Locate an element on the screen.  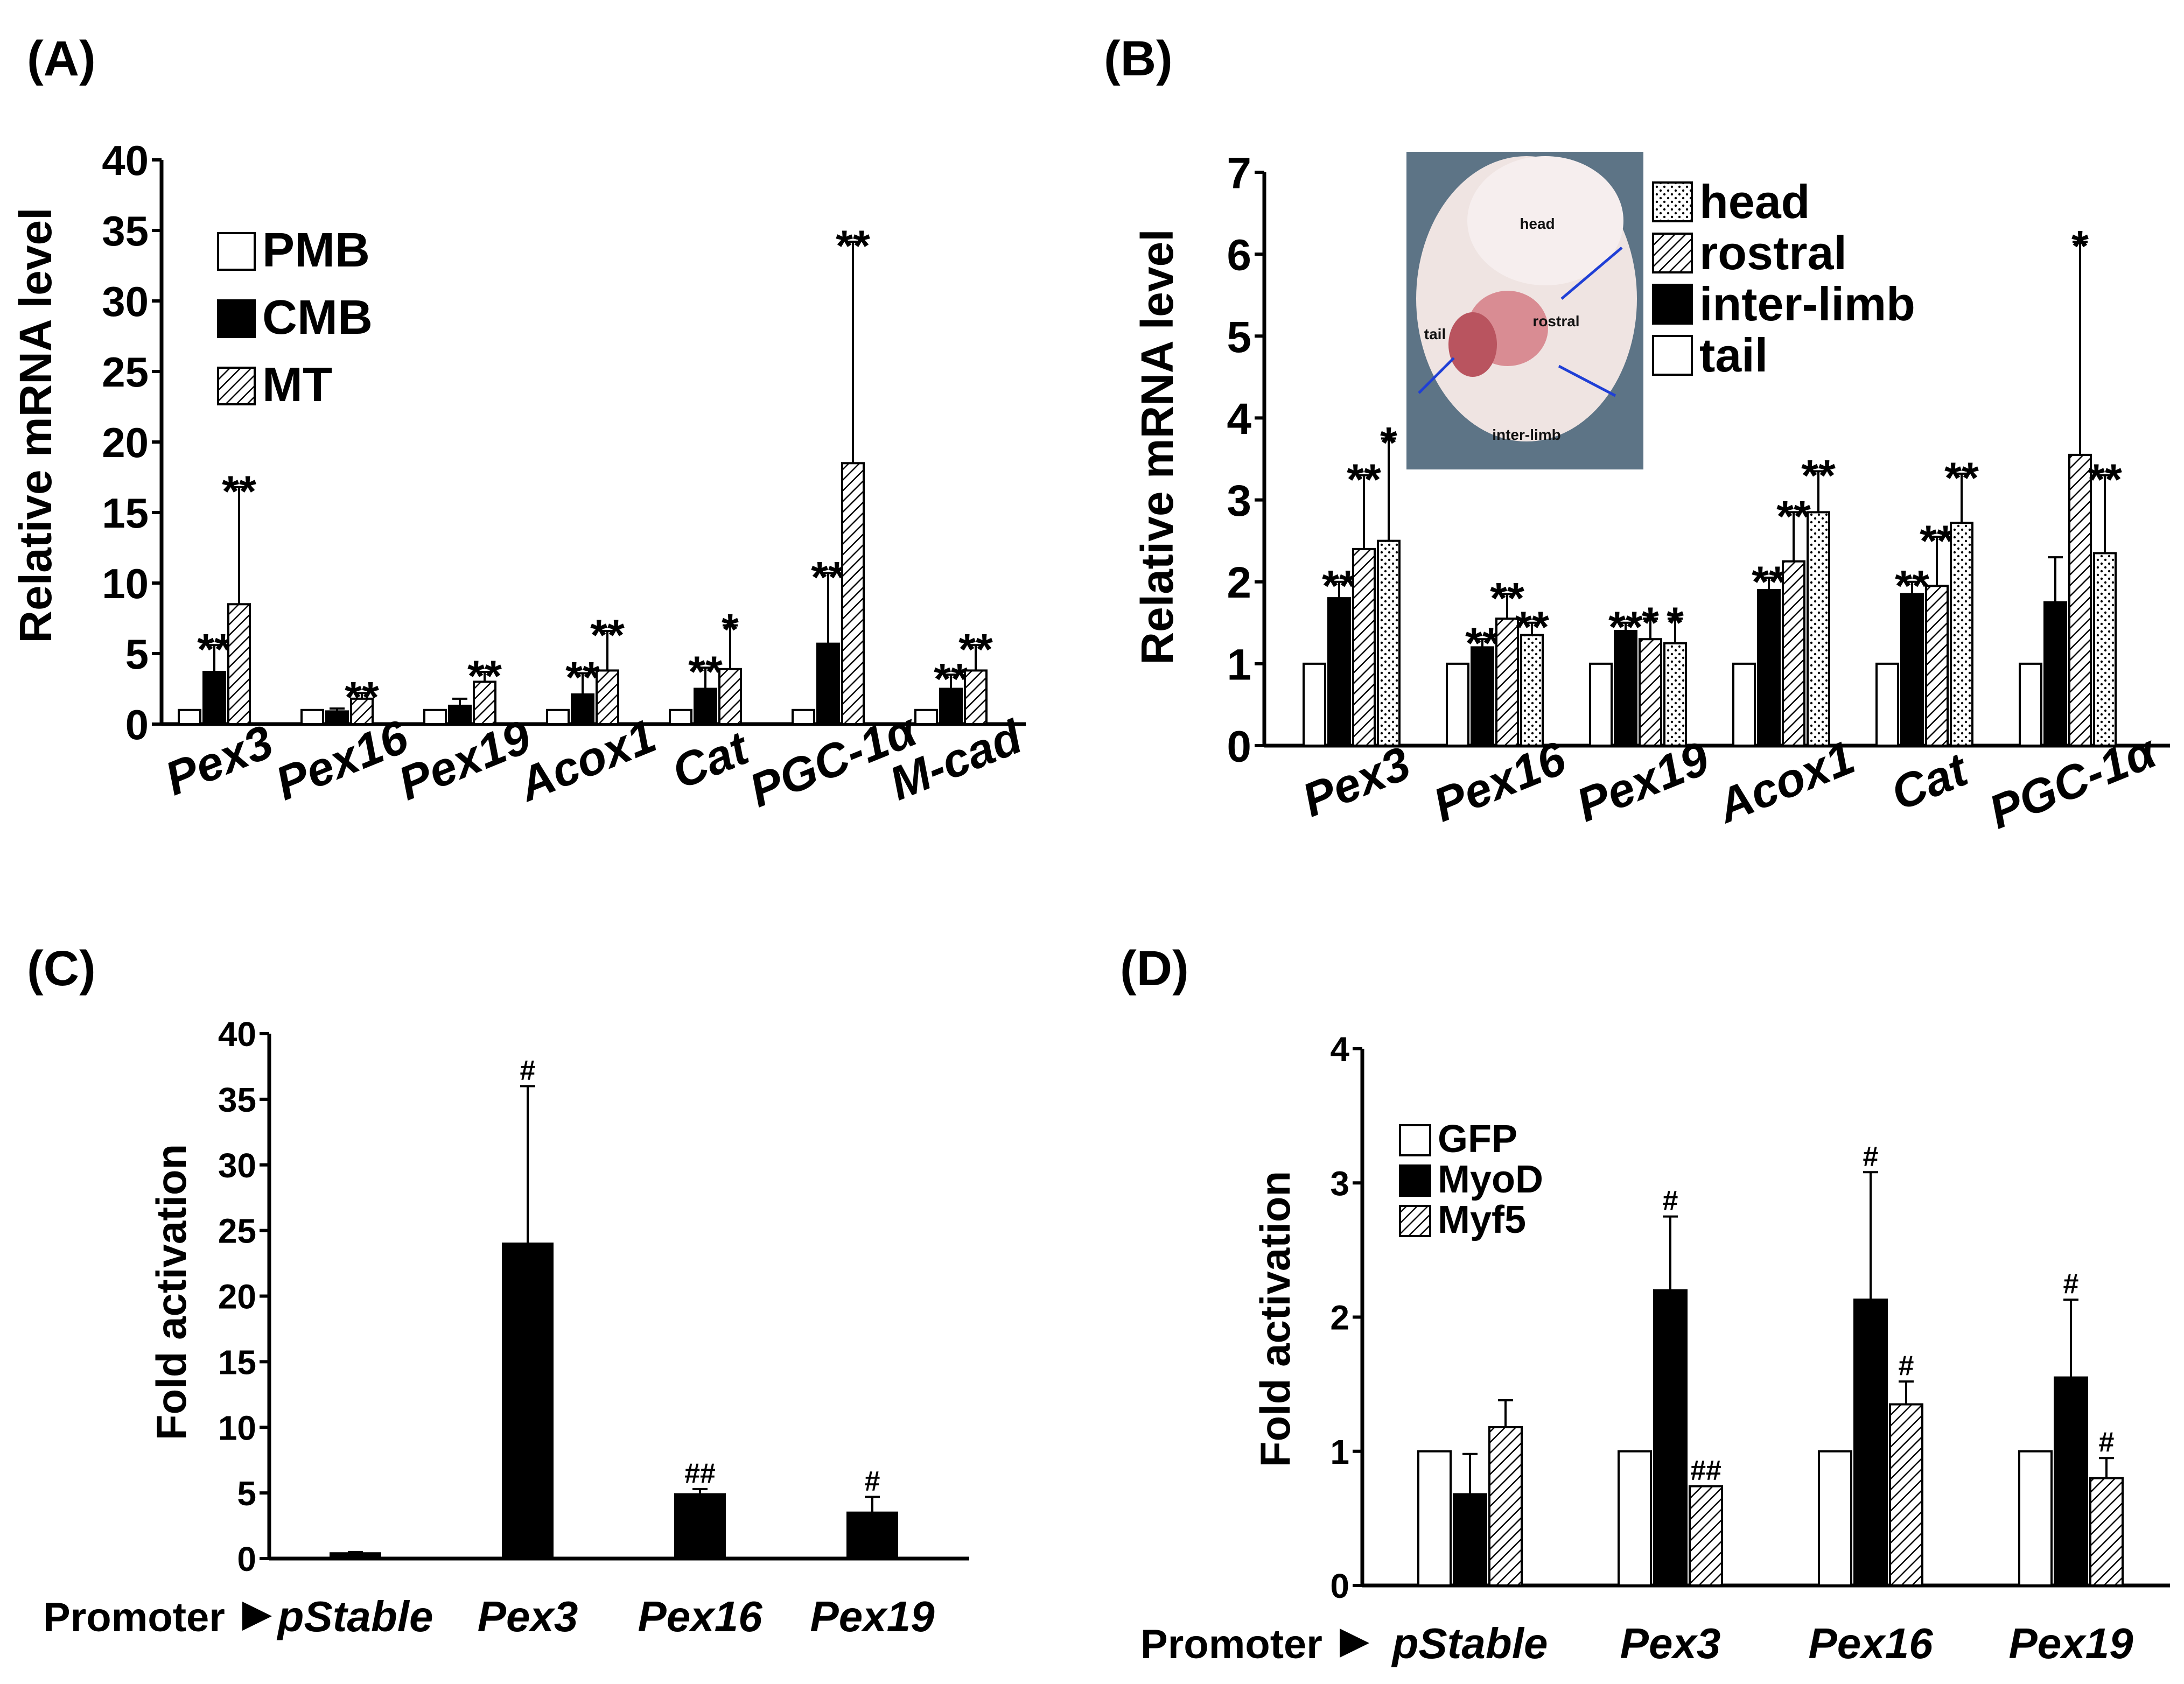
category-label: Cat is located at coordinates (710, 759).